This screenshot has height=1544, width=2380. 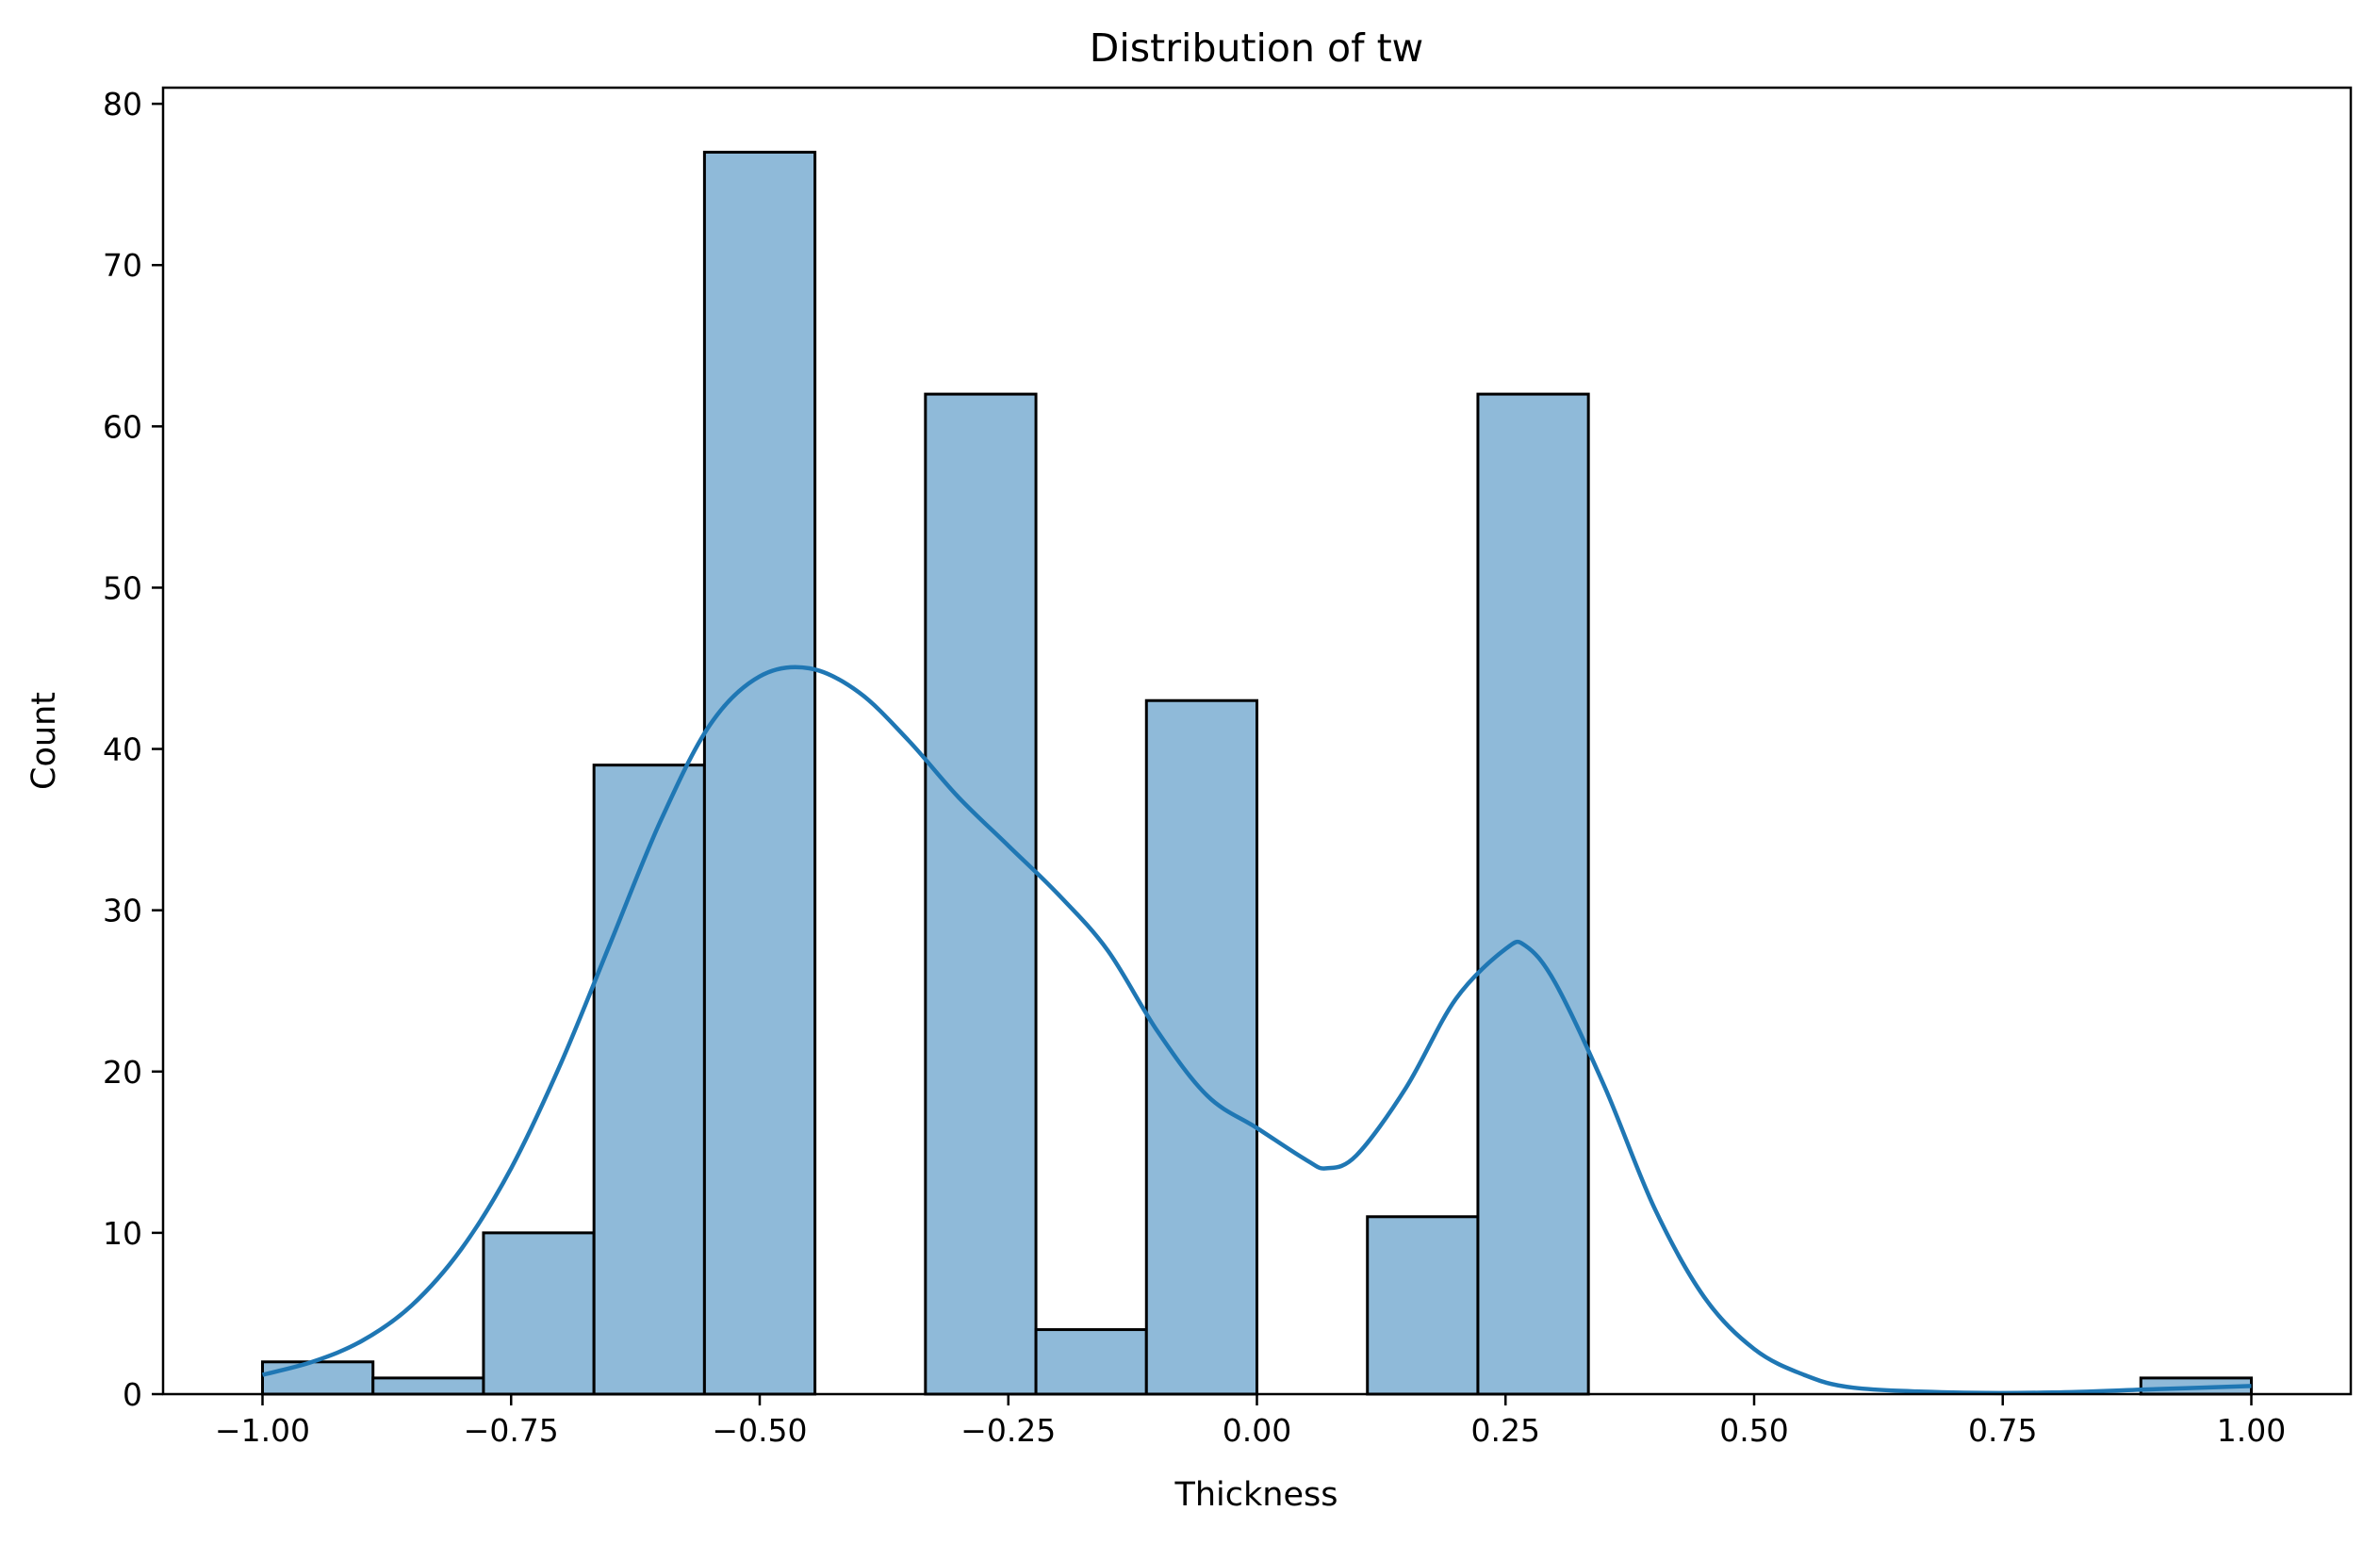 I want to click on x-tick-label: 0.25, so click(x=1505, y=1430).